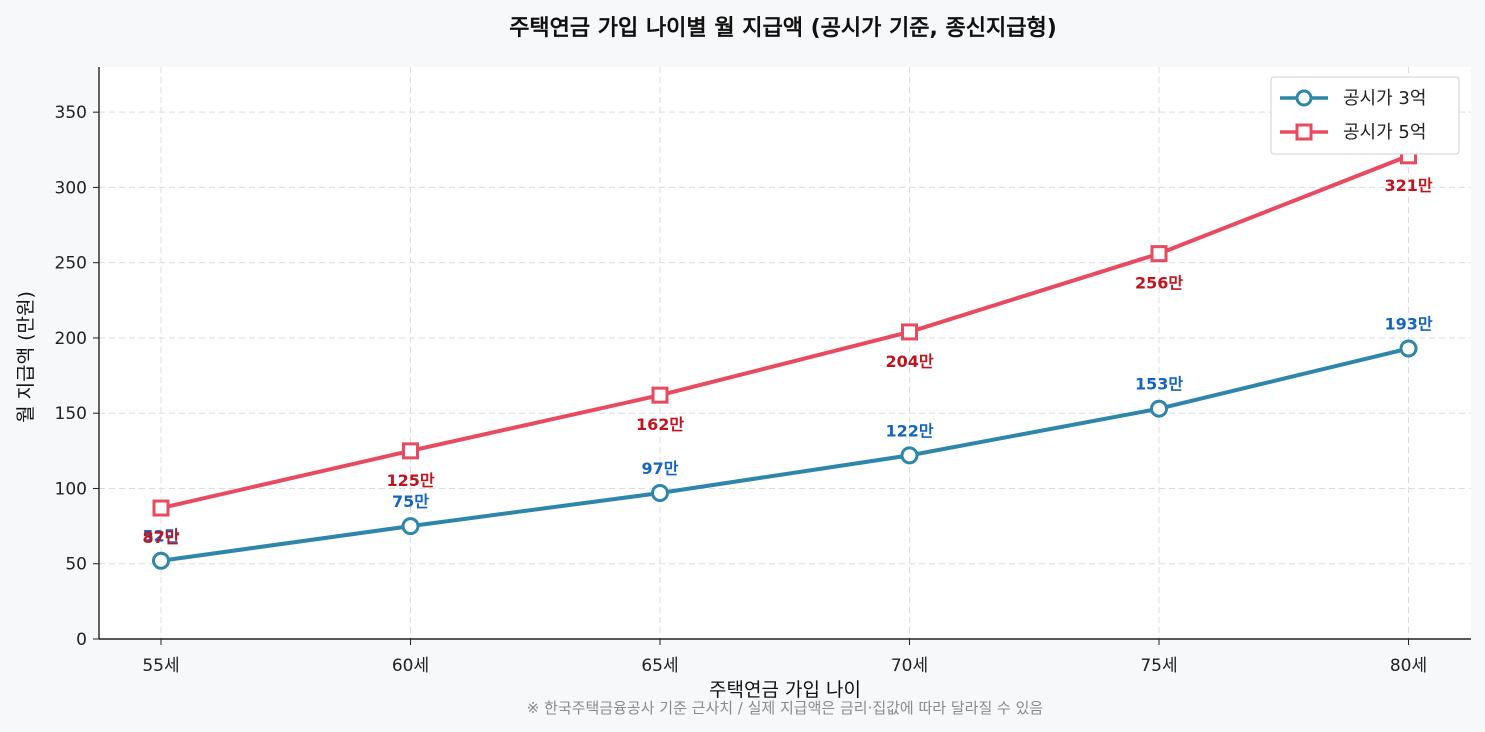 The image size is (1485, 732). What do you see at coordinates (71, 414) in the screenshot?
I see `y-tick-label: 150` at bounding box center [71, 414].